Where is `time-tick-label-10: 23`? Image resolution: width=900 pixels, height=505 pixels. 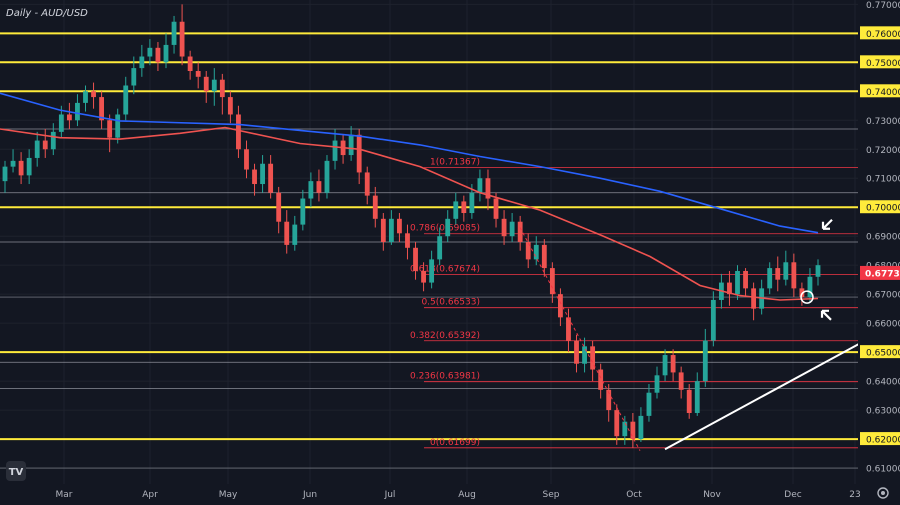 time-tick-label-10: 23 is located at coordinates (854, 495).